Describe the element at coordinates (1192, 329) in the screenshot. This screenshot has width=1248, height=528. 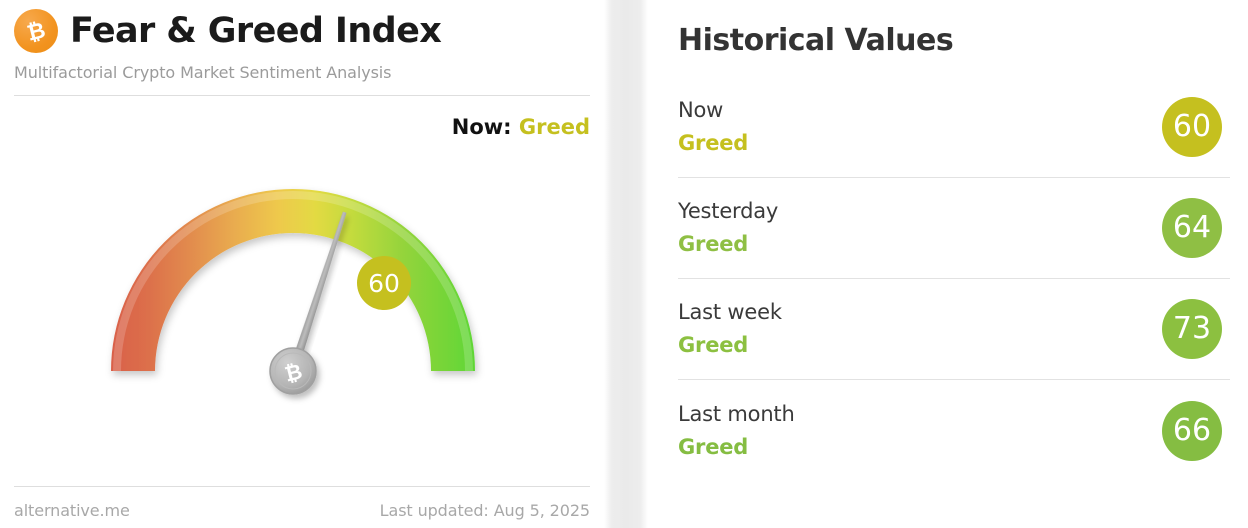
I see `history-value-badge: 73` at that location.